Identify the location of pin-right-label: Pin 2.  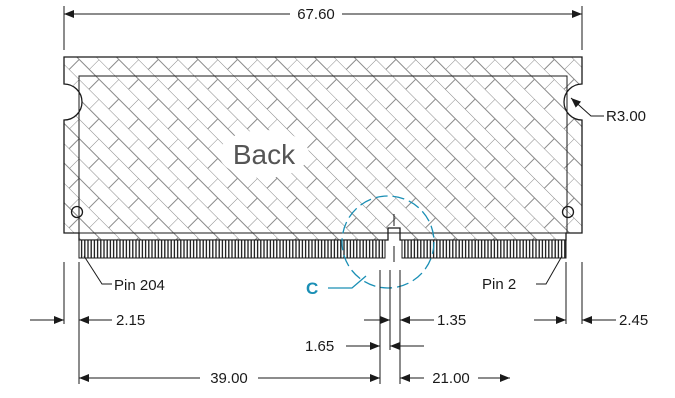
(499, 284).